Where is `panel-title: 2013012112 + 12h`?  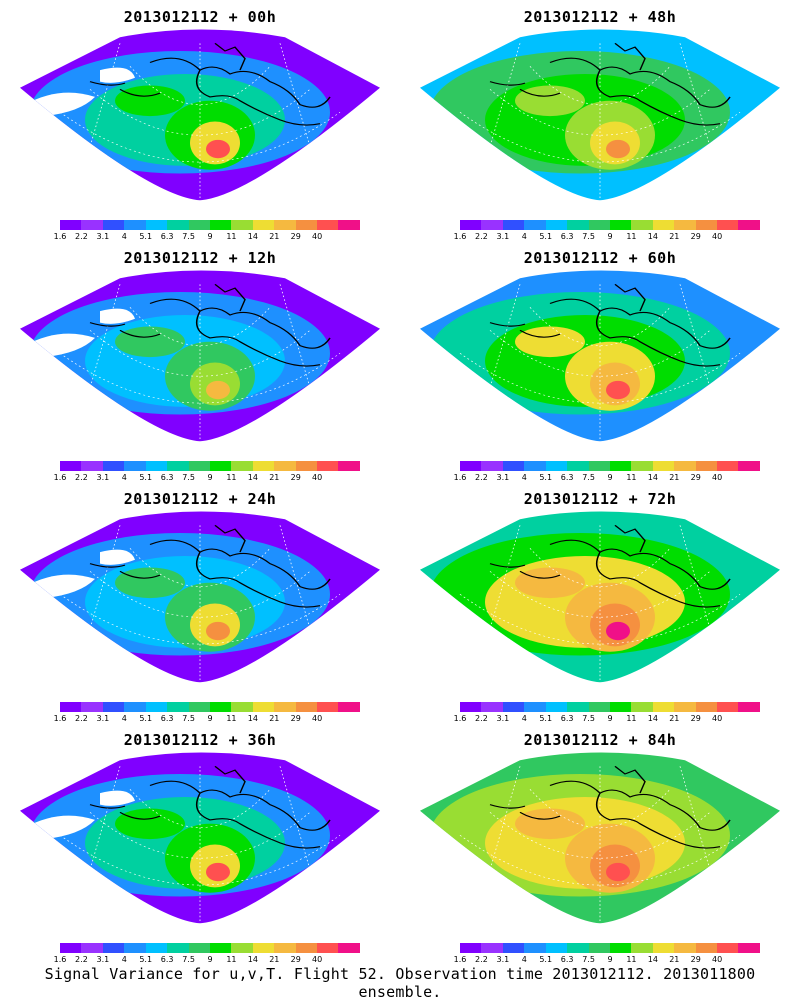 panel-title: 2013012112 + 12h is located at coordinates (200, 258).